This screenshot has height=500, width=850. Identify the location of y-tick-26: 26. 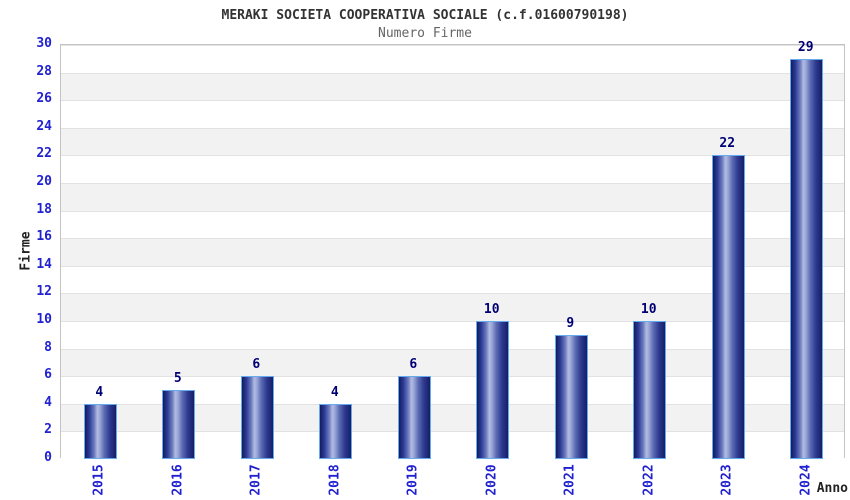
(44, 99).